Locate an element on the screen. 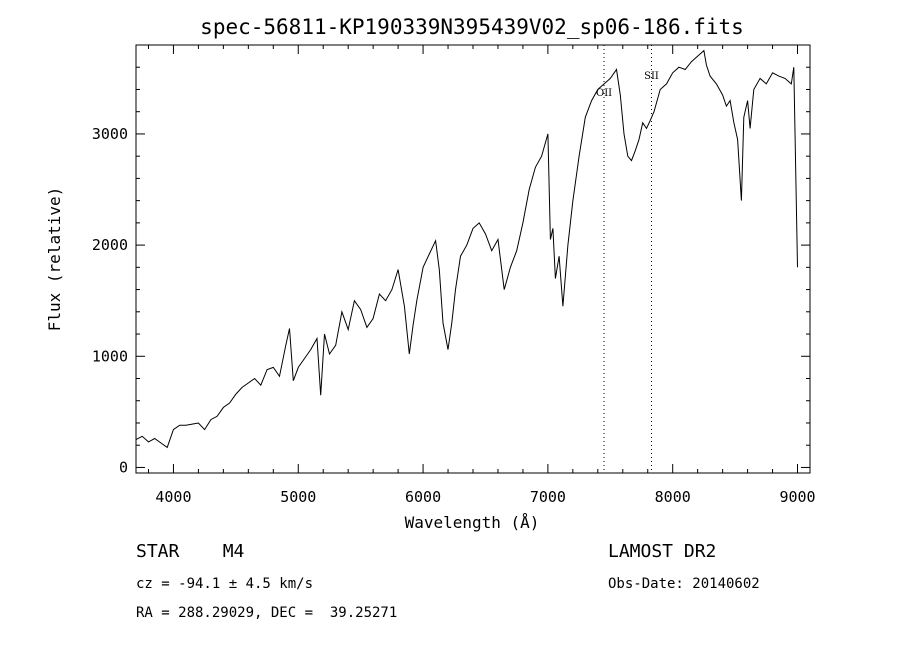 This screenshot has width=900, height=655. object-class: STAR M4 is located at coordinates (190, 551).